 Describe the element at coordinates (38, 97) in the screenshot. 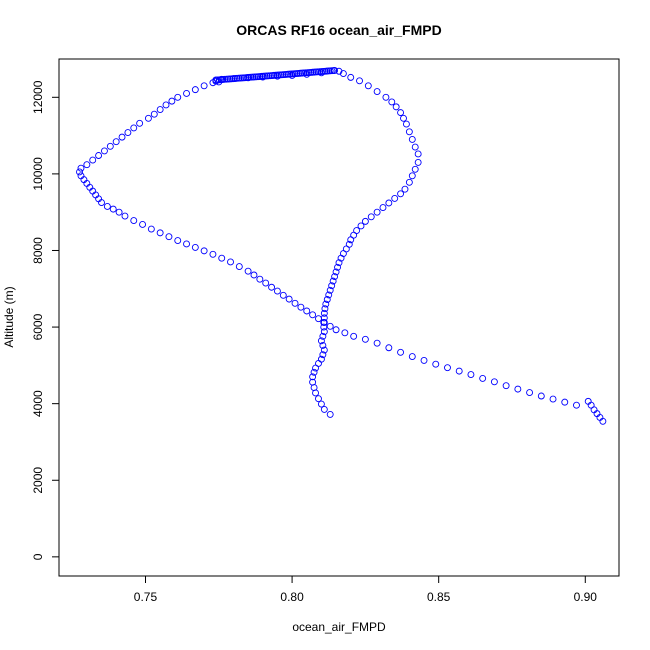

I see `y-tick-label: 12000` at that location.